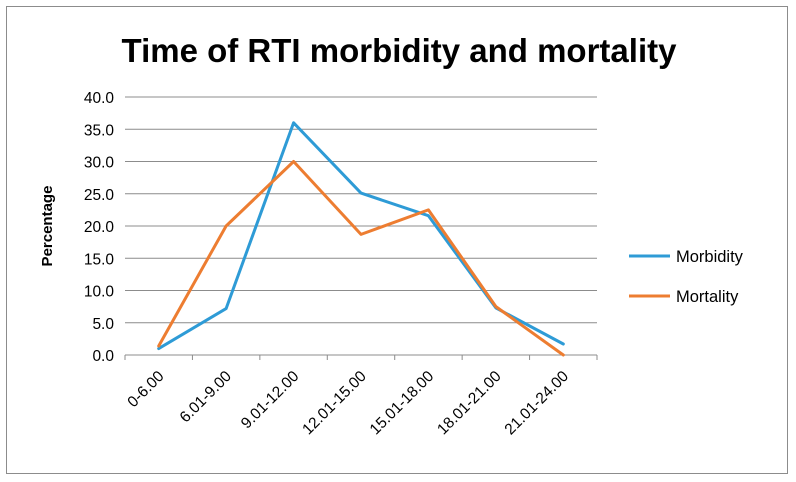 The height and width of the screenshot is (482, 796). I want to click on y-tick-label: 0.0, so click(103, 356).